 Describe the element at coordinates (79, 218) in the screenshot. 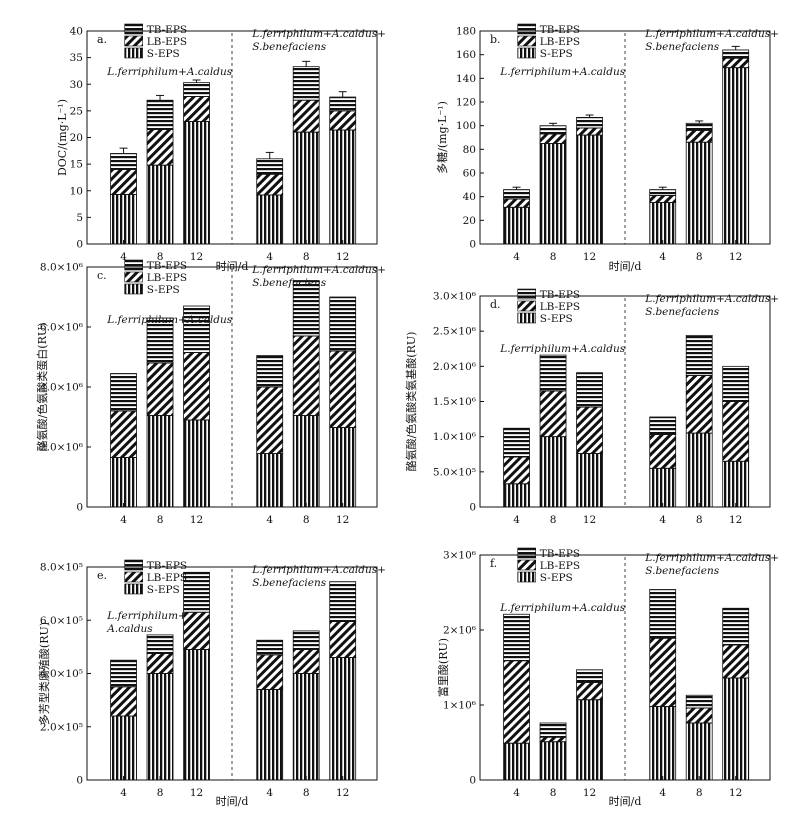

I see `y-tick-label: 5` at that location.